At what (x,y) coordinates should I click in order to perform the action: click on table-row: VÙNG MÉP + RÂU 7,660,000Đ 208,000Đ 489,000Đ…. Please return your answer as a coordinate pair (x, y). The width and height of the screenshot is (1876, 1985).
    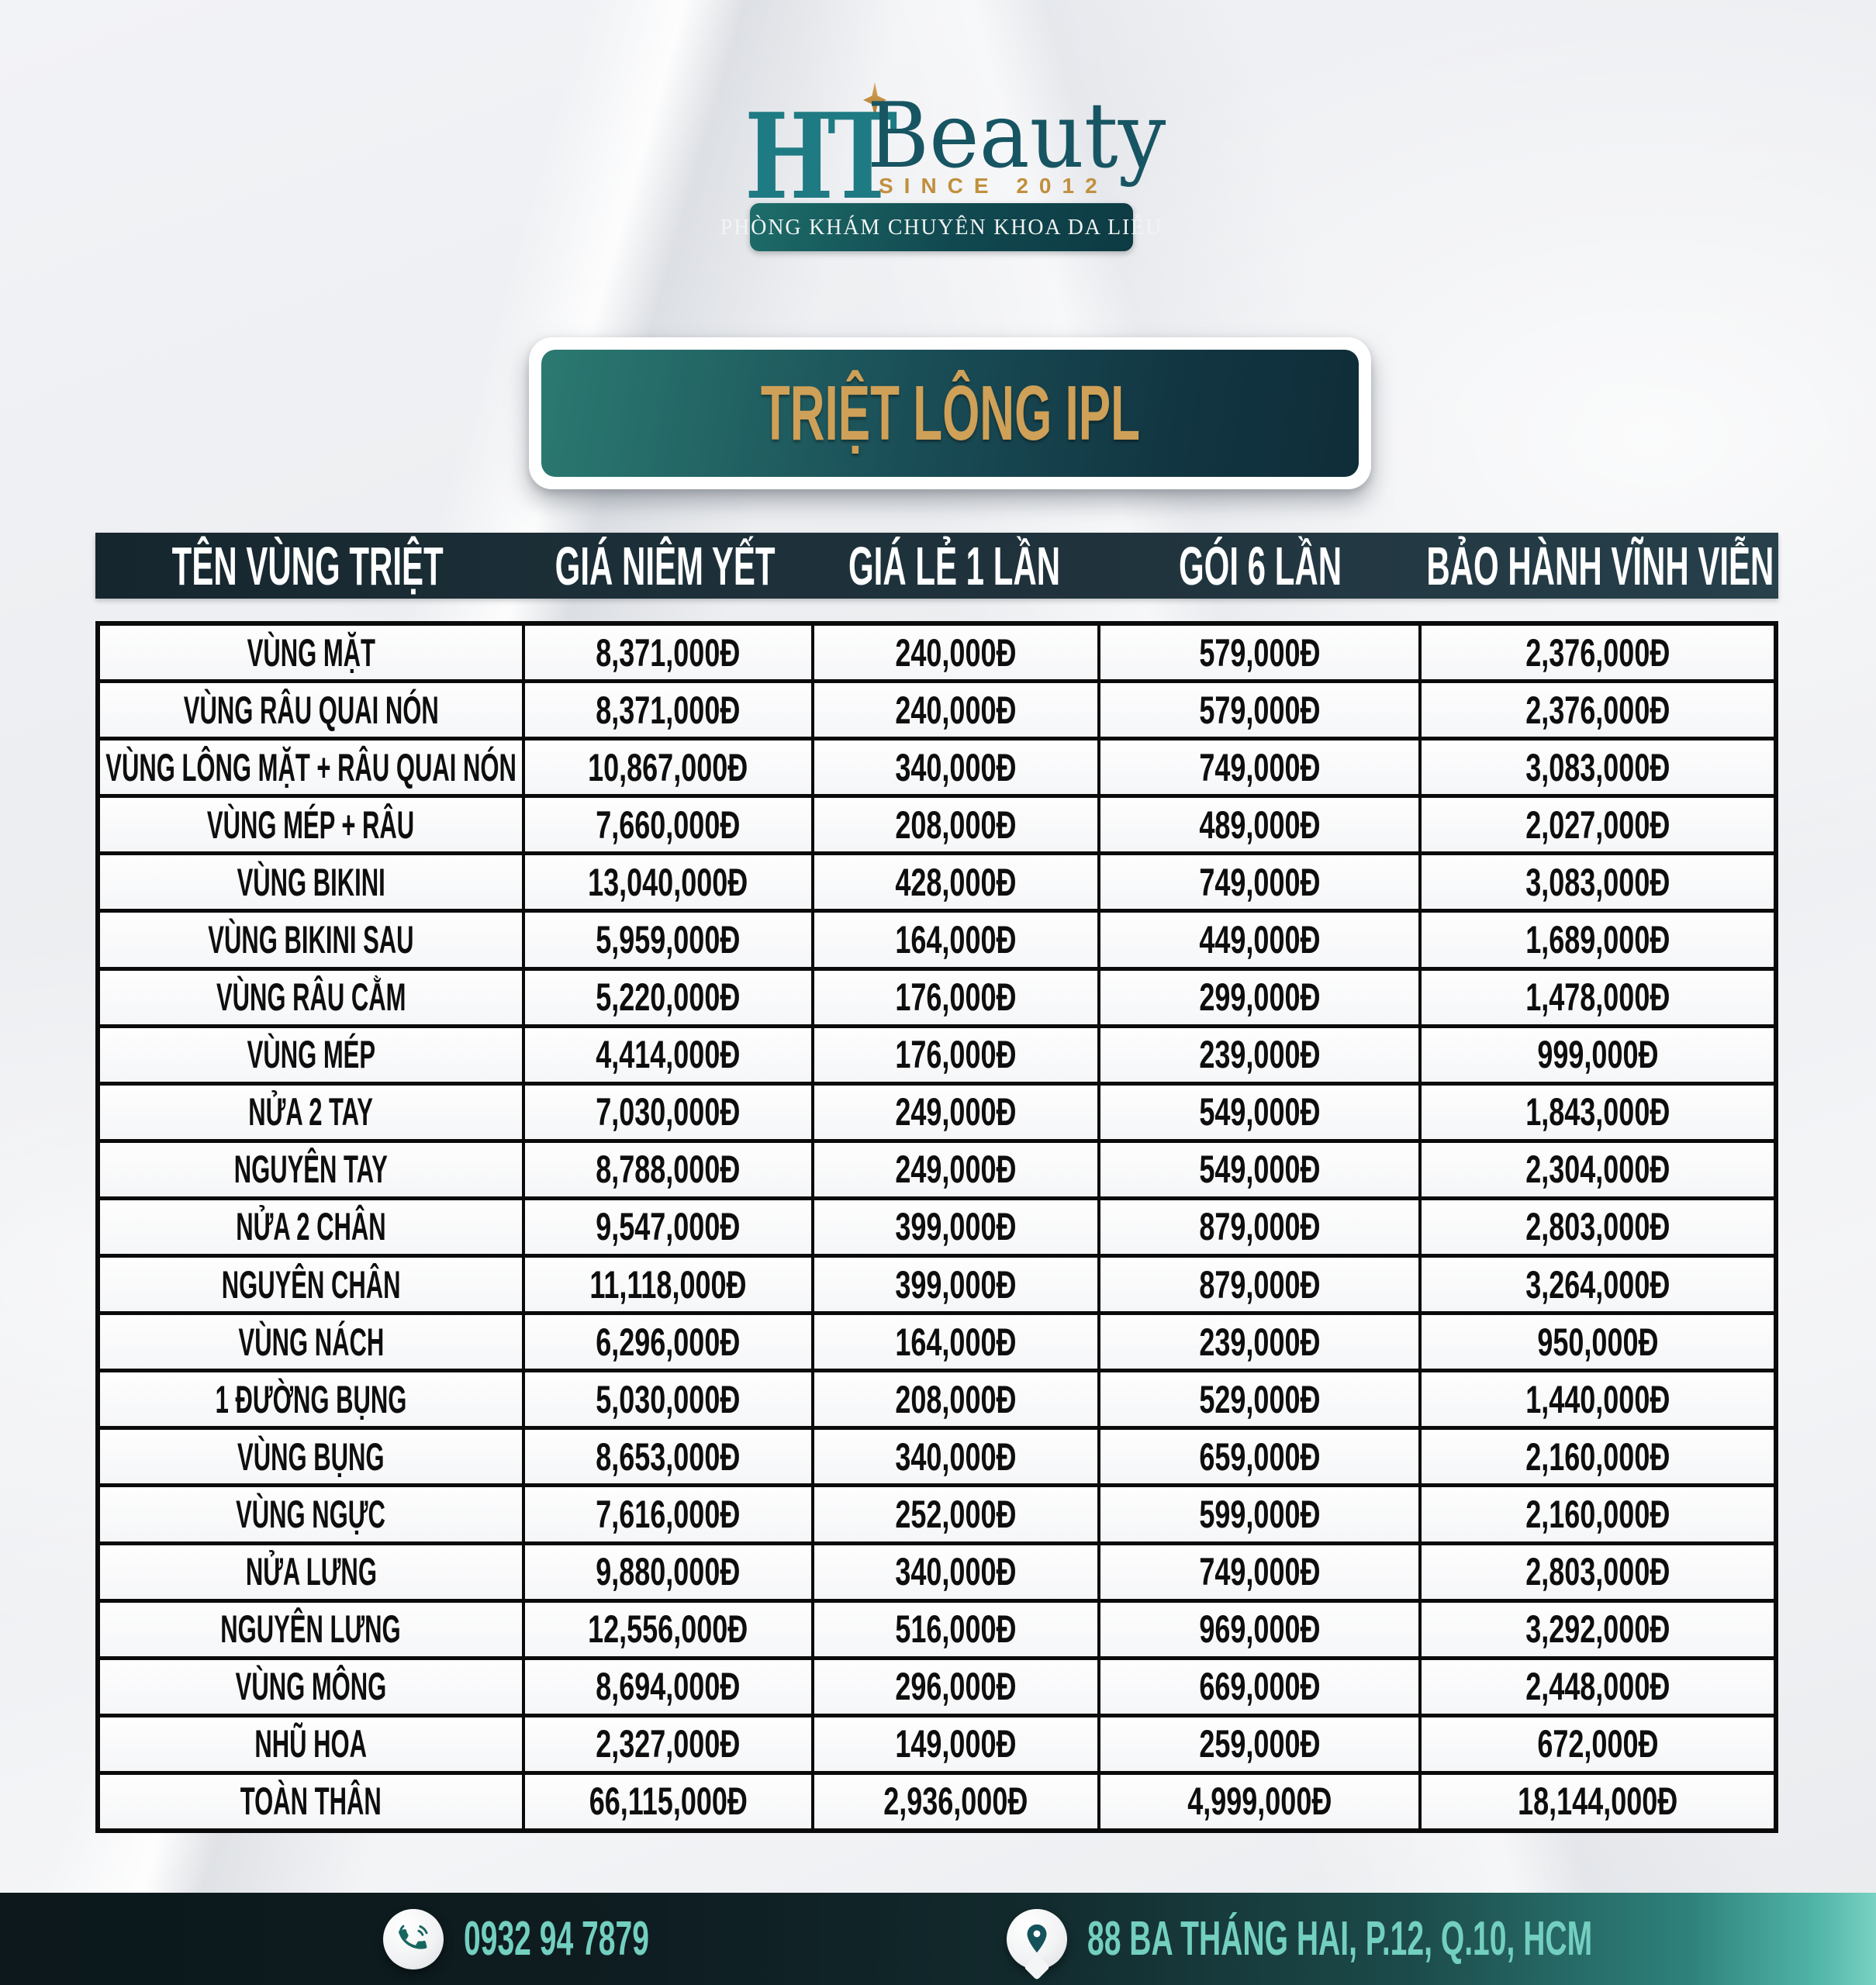
    Looking at the image, I should click on (937, 823).